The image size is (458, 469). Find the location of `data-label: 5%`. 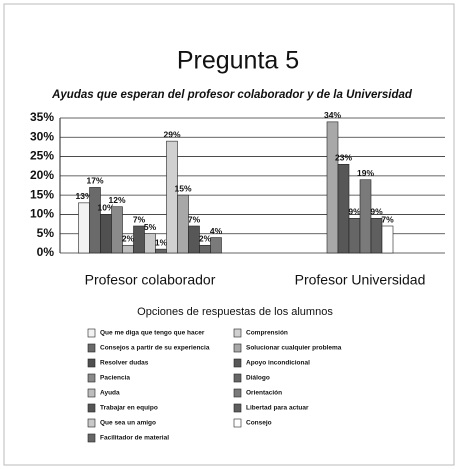

data-label: 5% is located at coordinates (150, 227).